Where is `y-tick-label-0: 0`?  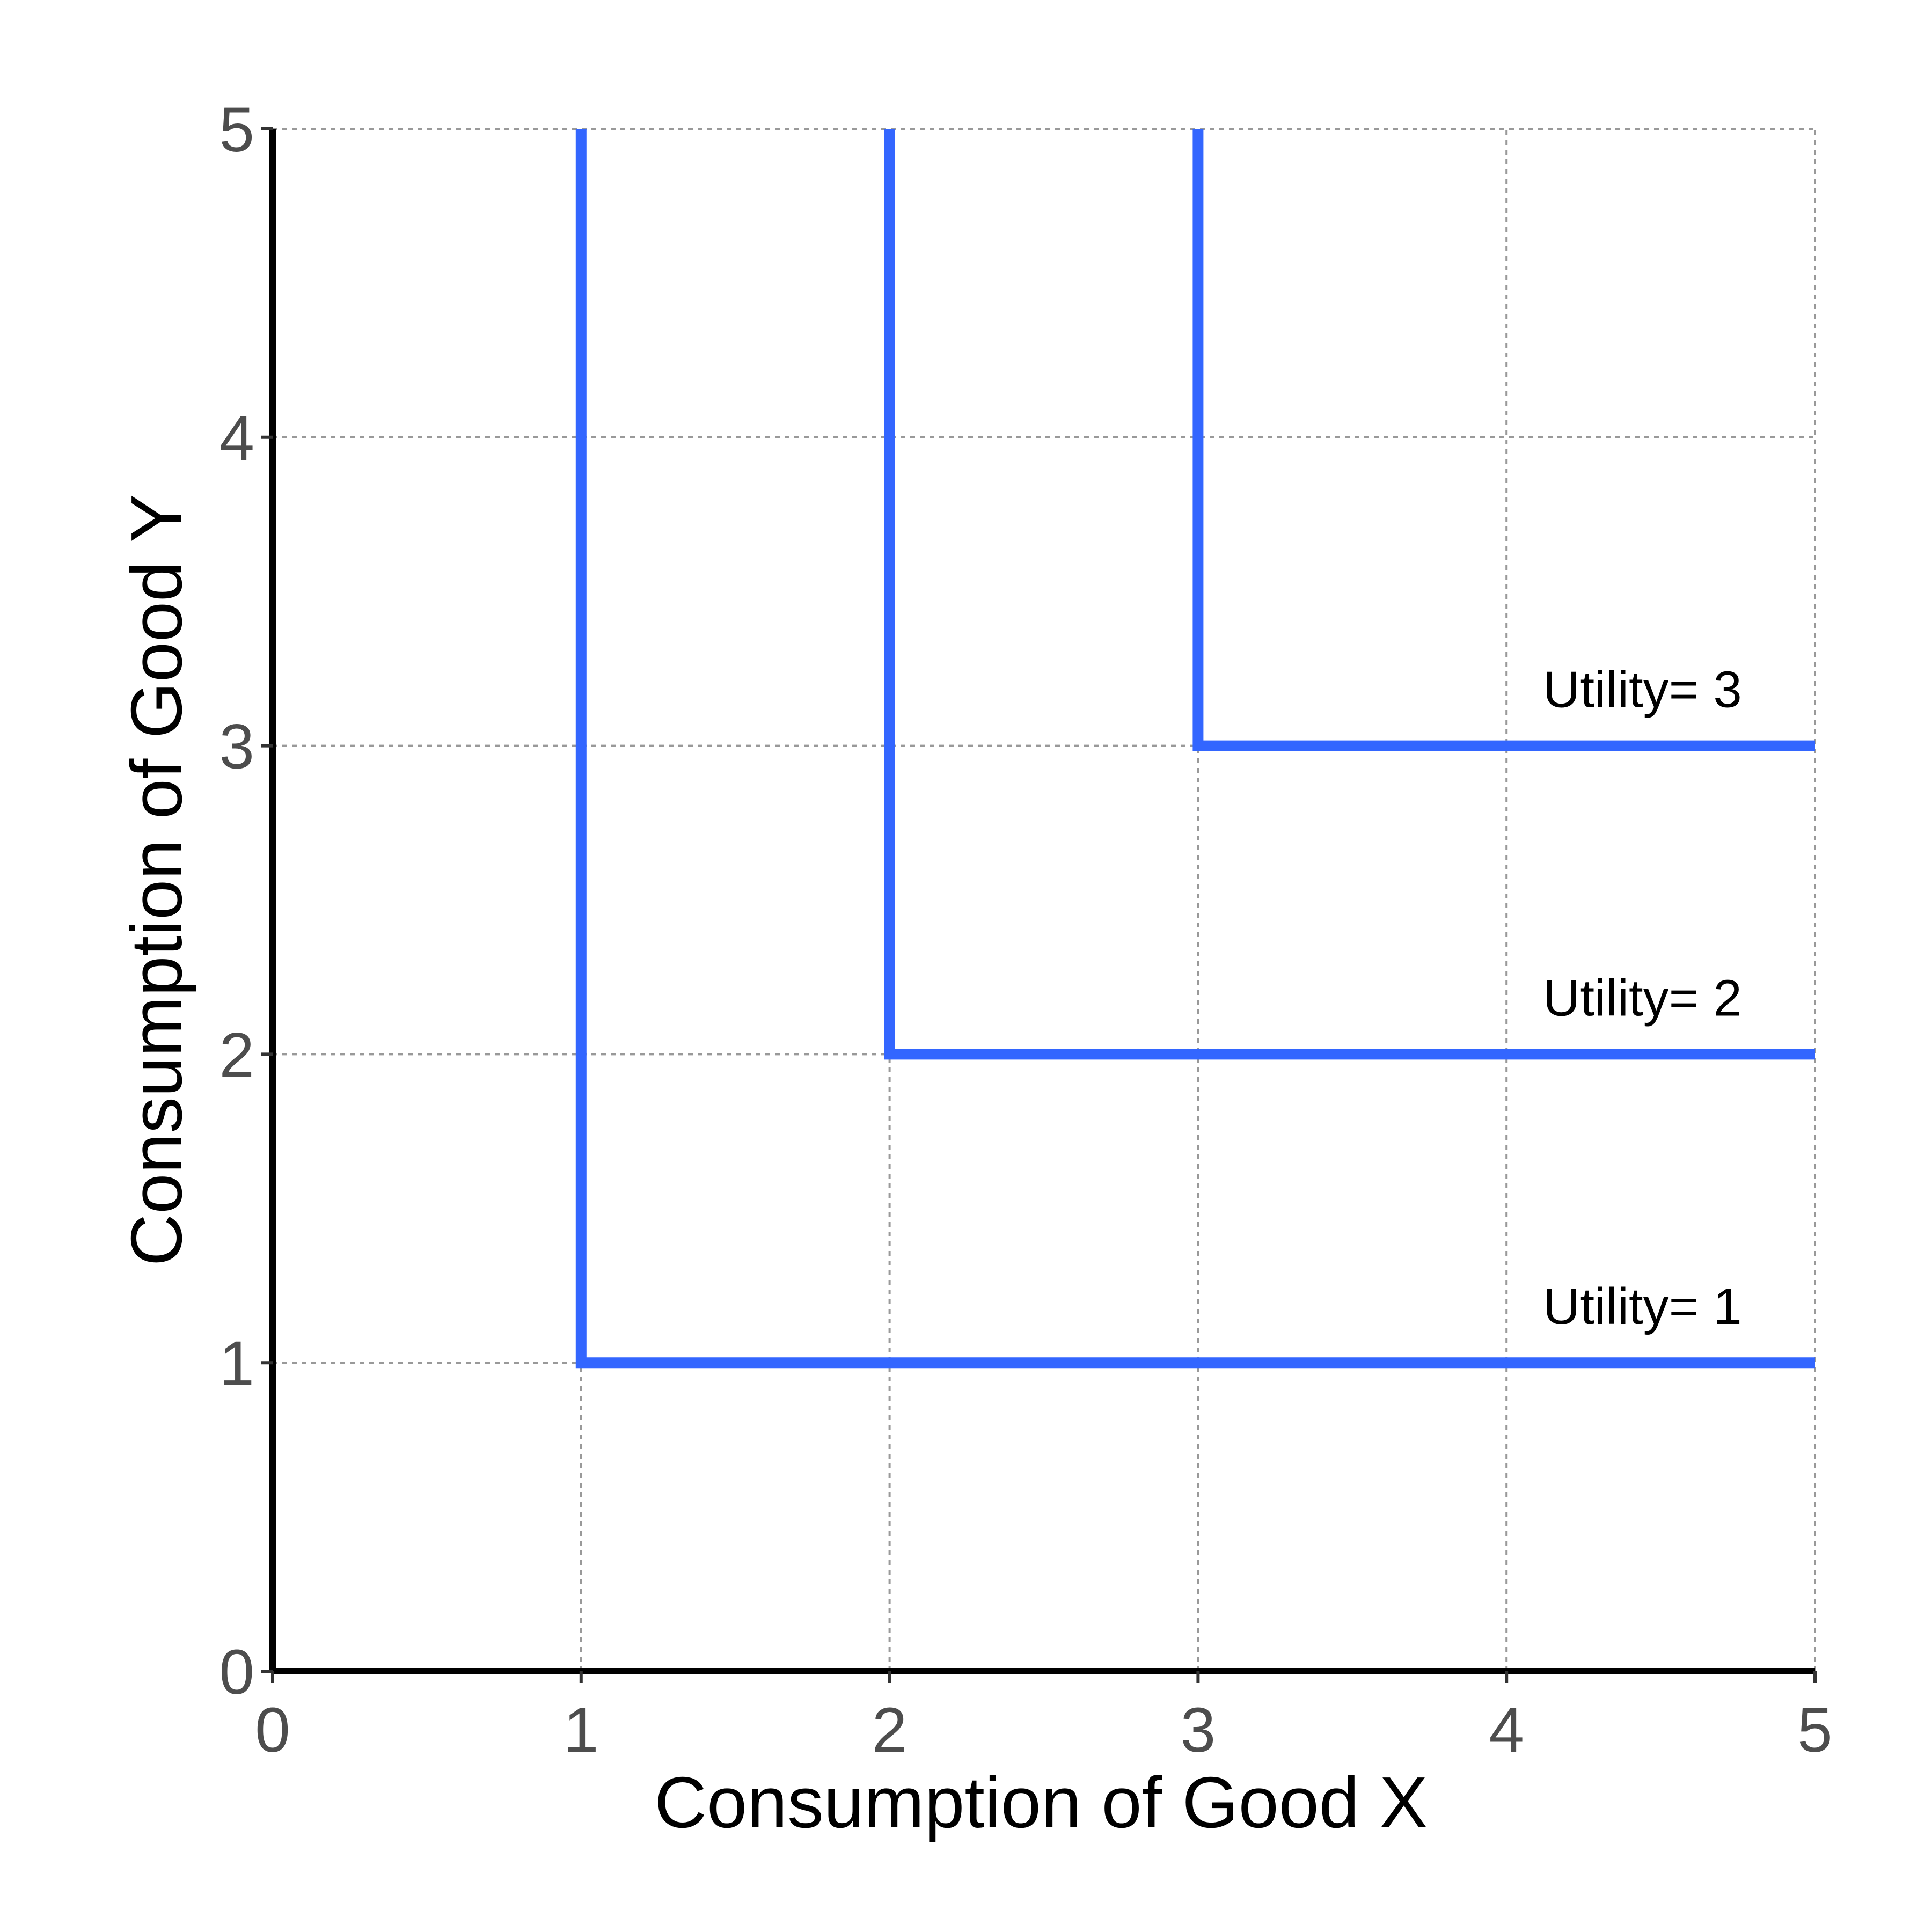 y-tick-label-0: 0 is located at coordinates (236, 1672).